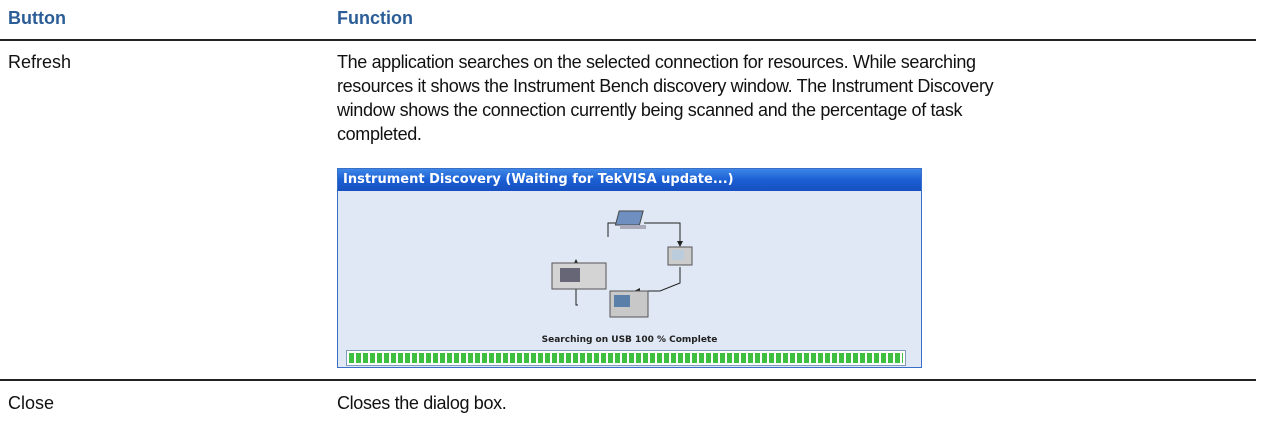  I want to click on progress-bar, so click(626, 358).